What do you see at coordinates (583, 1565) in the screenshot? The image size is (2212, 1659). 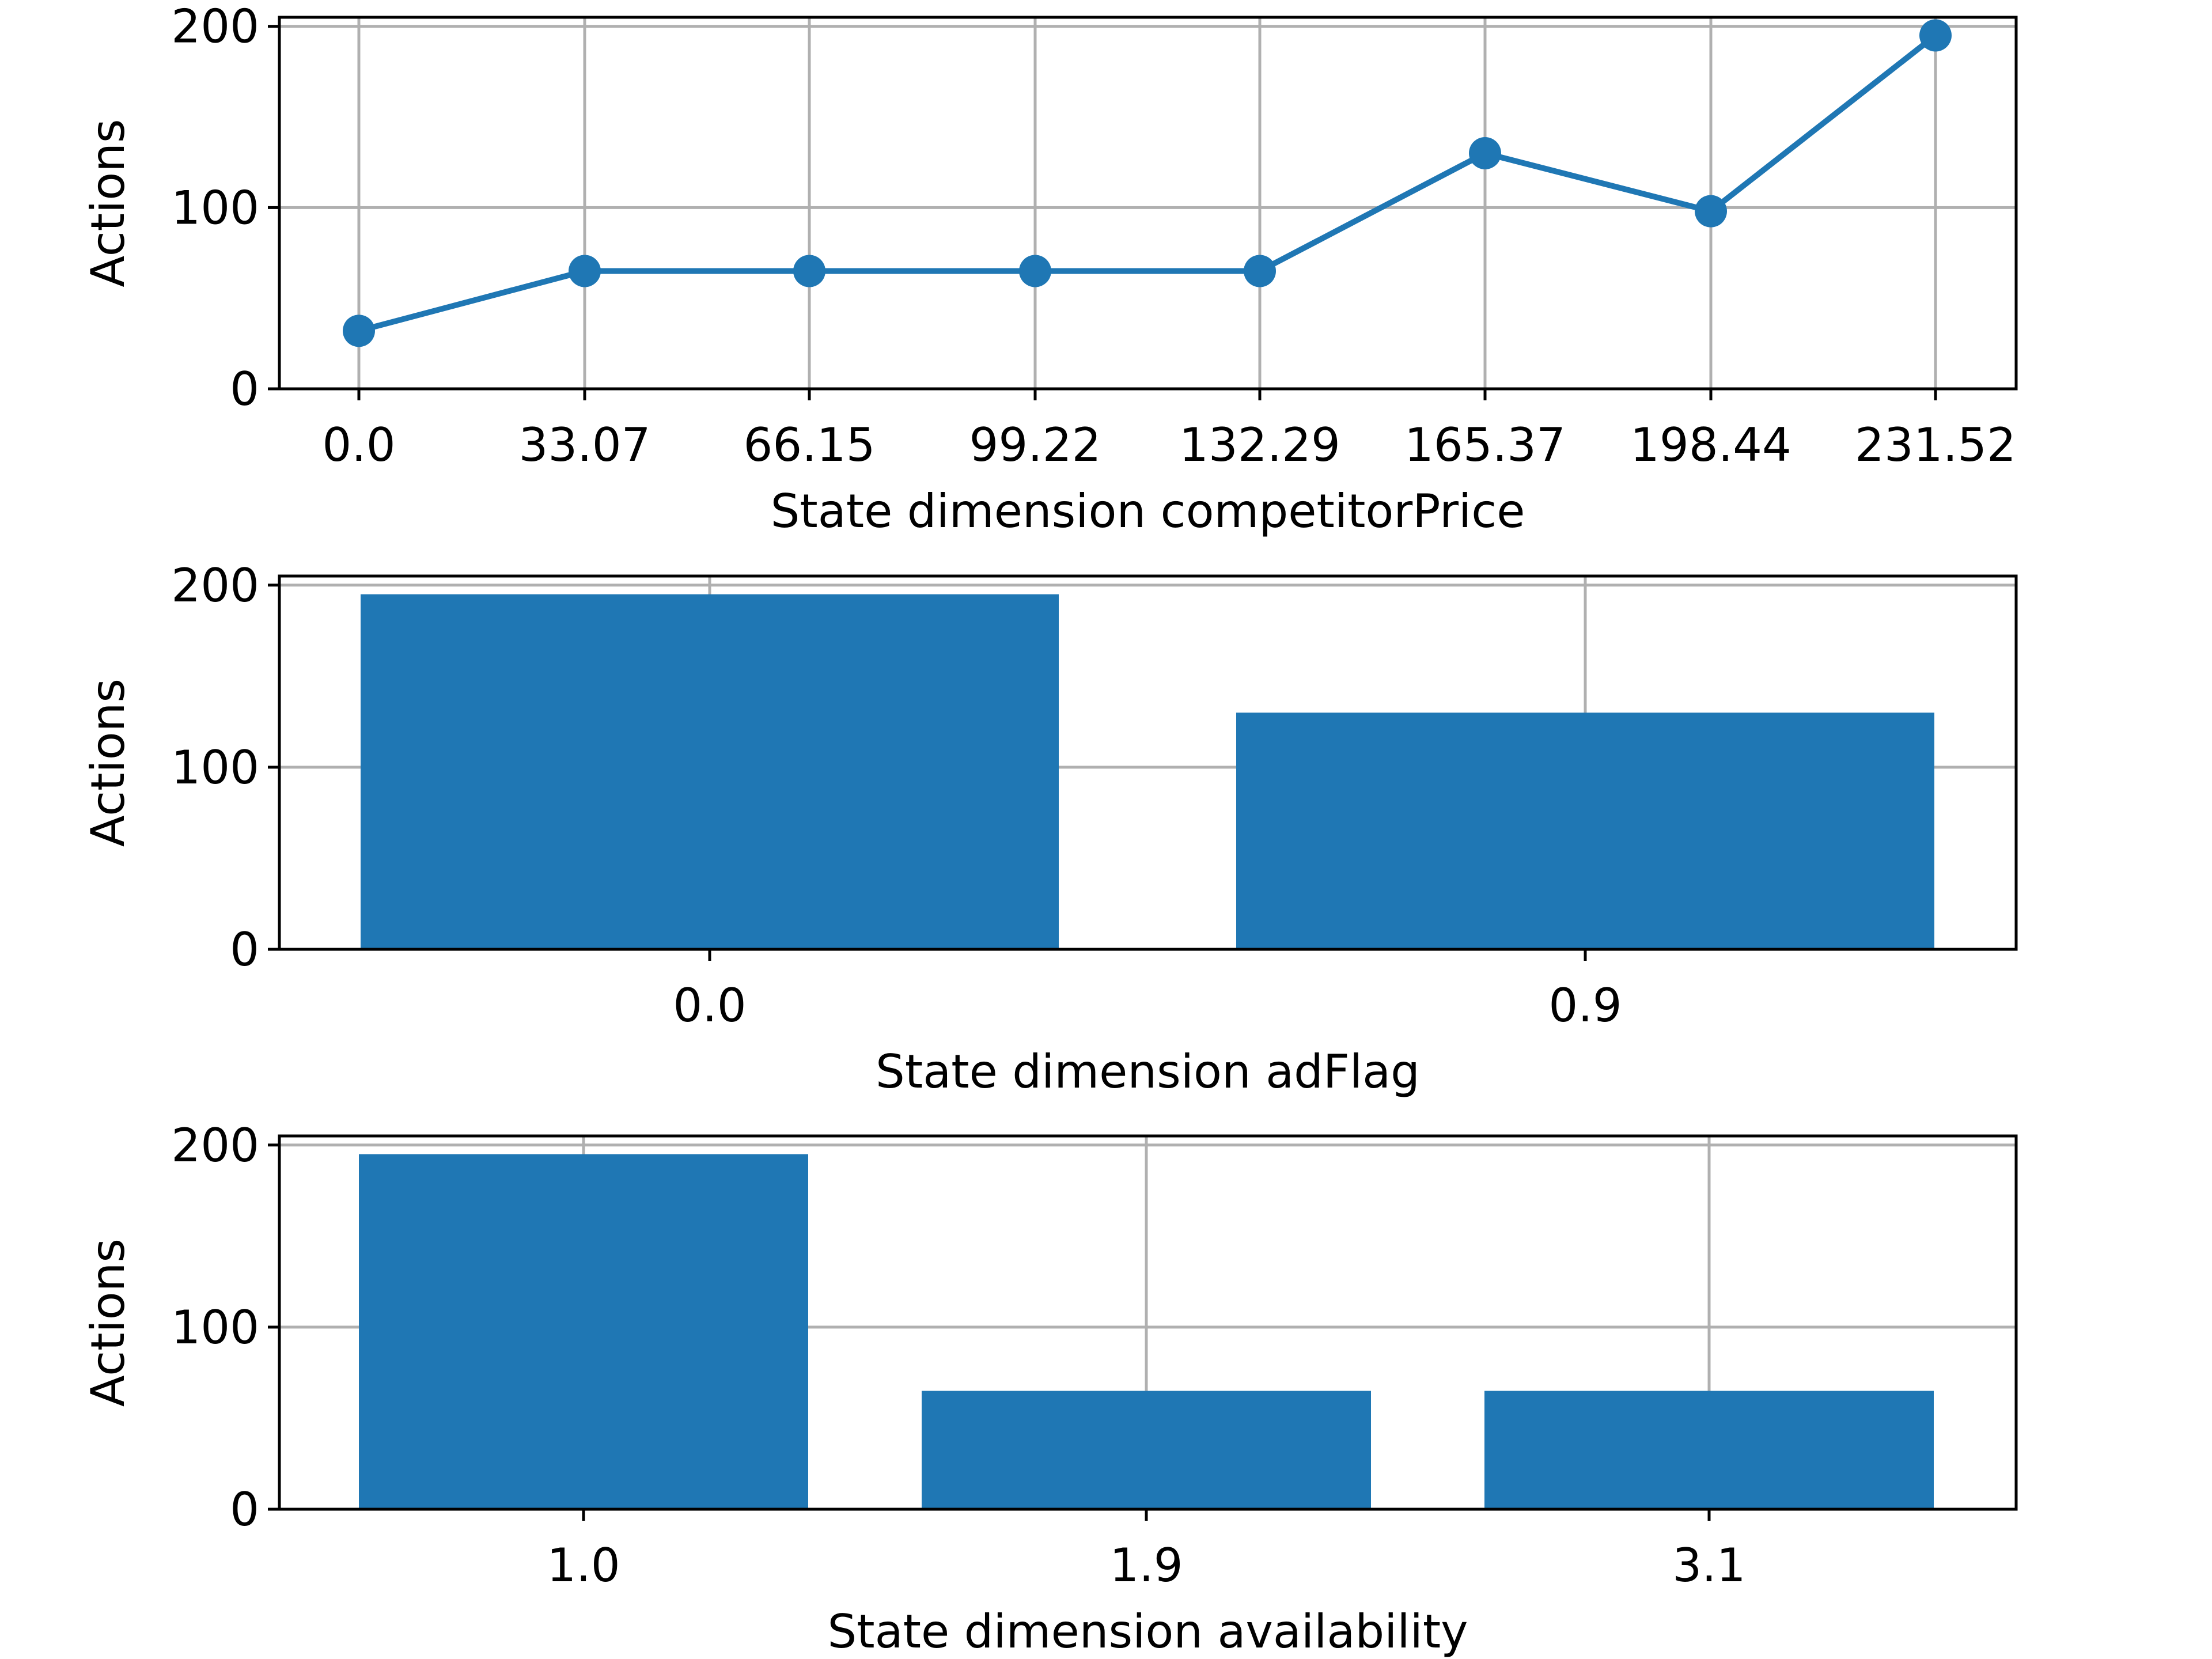 I see `x-tick-label: 1.0` at bounding box center [583, 1565].